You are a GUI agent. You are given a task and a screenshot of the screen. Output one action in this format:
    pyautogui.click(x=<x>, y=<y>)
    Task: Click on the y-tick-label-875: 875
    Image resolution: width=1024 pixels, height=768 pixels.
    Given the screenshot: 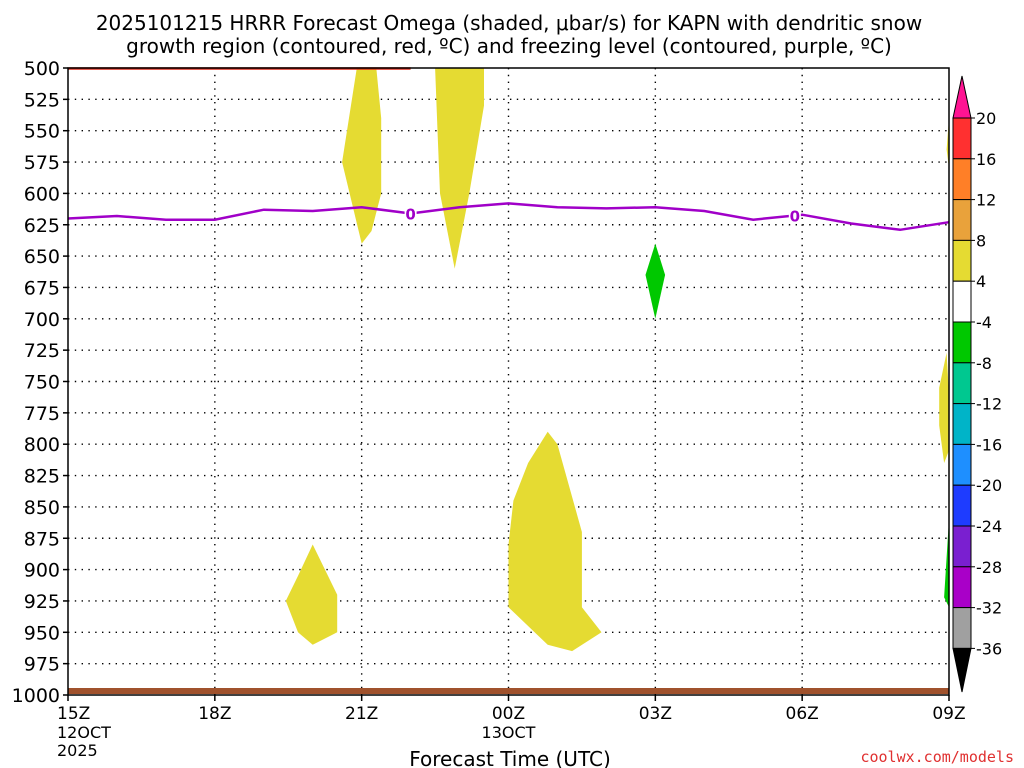 What is the action you would take?
    pyautogui.click(x=42, y=539)
    